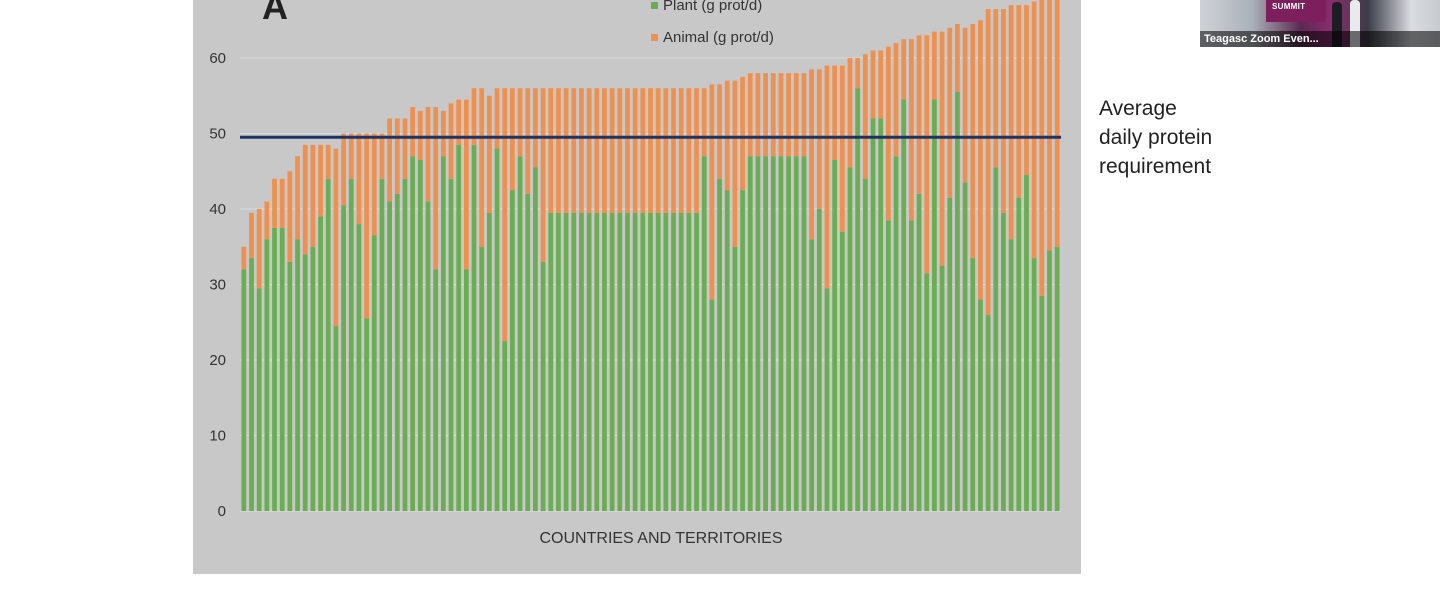  Describe the element at coordinates (654, 5) in the screenshot. I see `legend-swatch-plant` at that location.